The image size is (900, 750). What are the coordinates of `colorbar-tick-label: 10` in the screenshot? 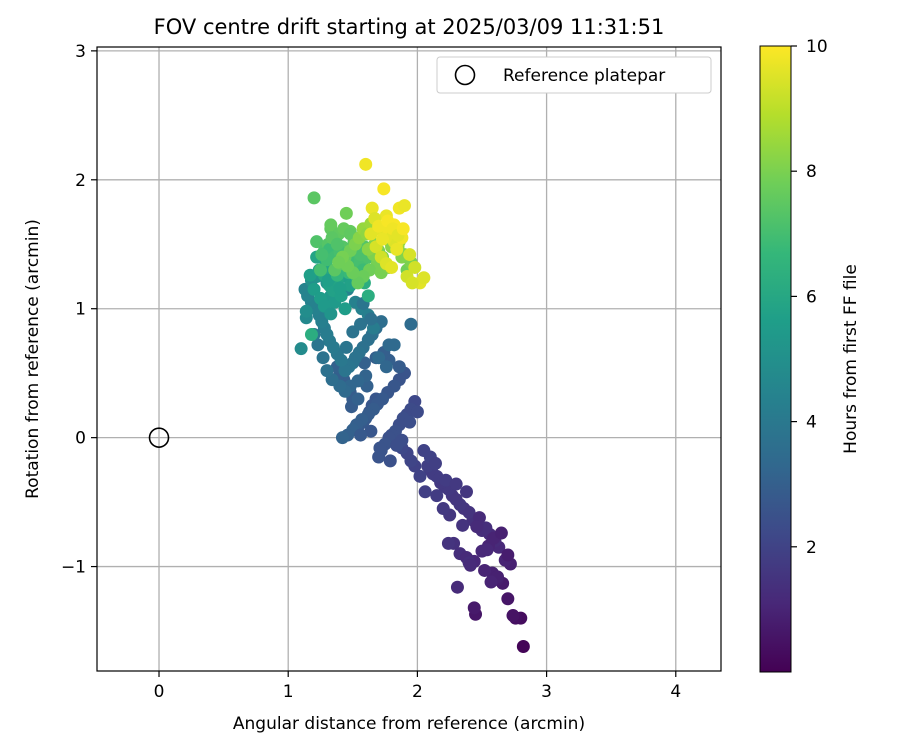 It's located at (817, 47).